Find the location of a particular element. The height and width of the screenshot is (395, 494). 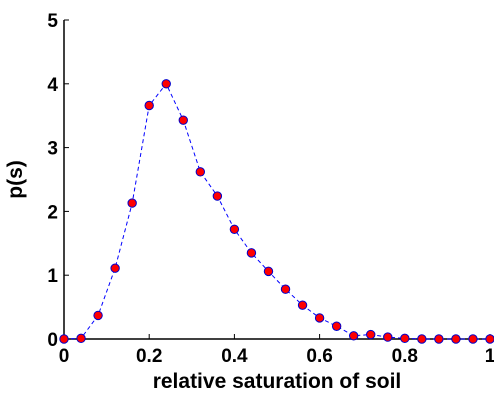

x-tick-label: 1 is located at coordinates (489, 356).